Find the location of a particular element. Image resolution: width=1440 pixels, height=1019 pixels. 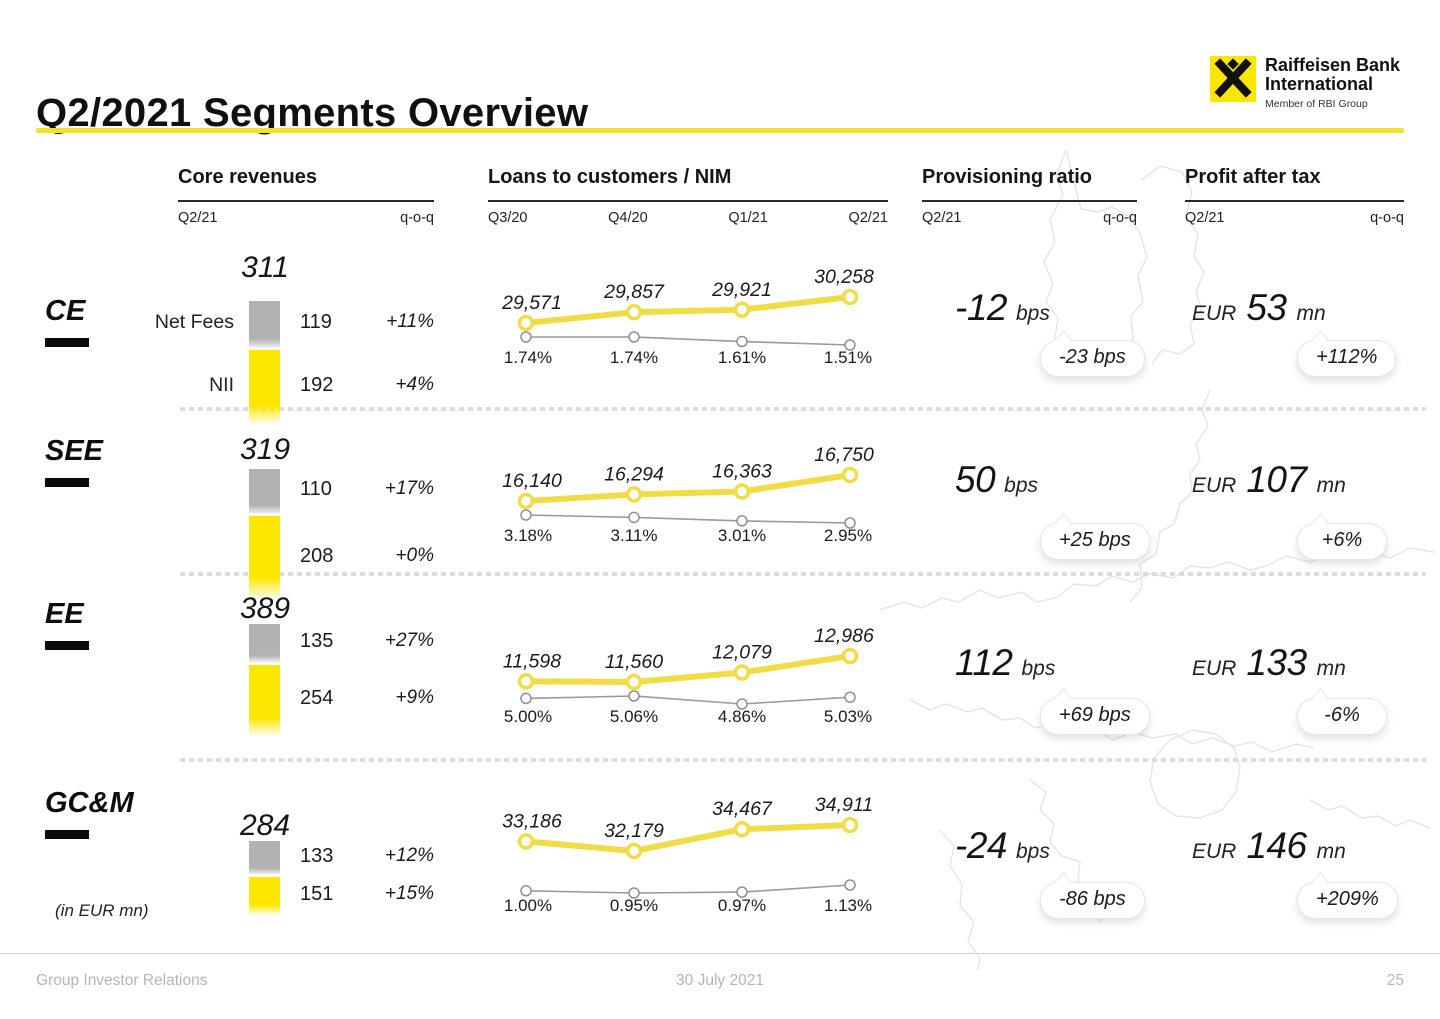

svg-text: 3.11% is located at coordinates (634, 535).